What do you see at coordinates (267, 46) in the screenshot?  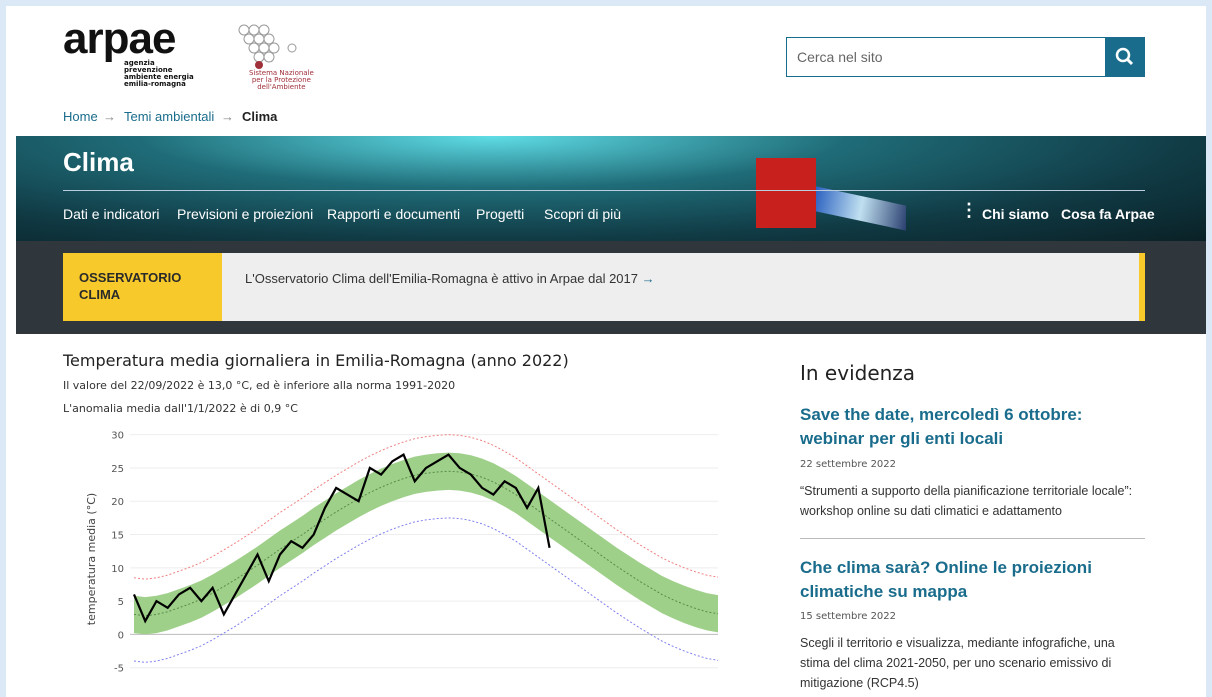 I see `snpa-icon` at bounding box center [267, 46].